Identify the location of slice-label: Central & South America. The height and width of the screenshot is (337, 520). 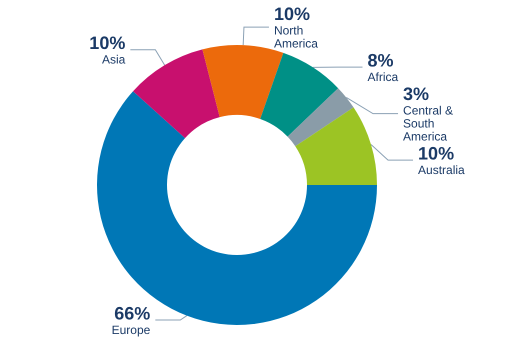
(428, 124).